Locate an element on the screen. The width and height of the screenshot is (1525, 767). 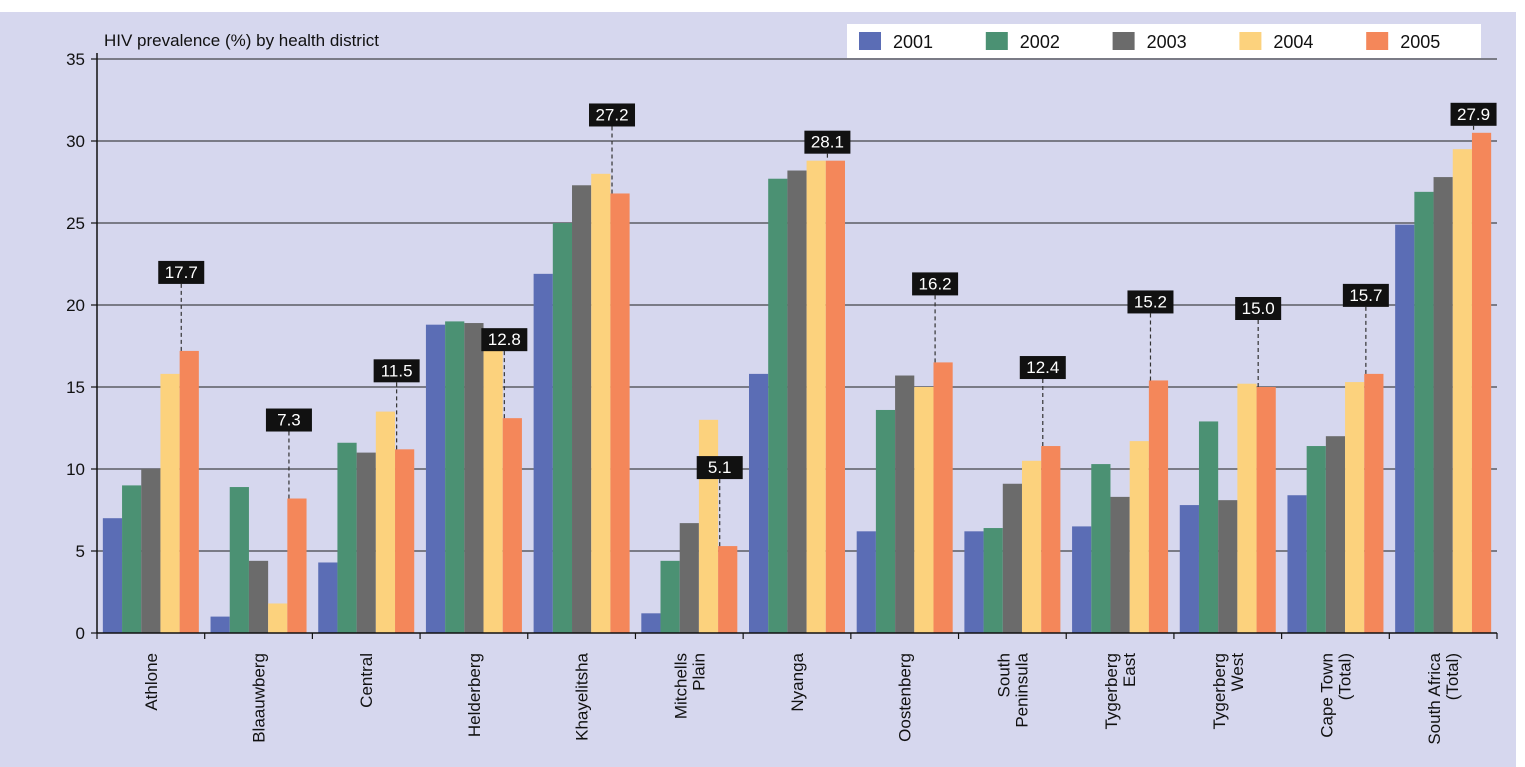
annotation-label: 12.4 is located at coordinates (1042, 367).